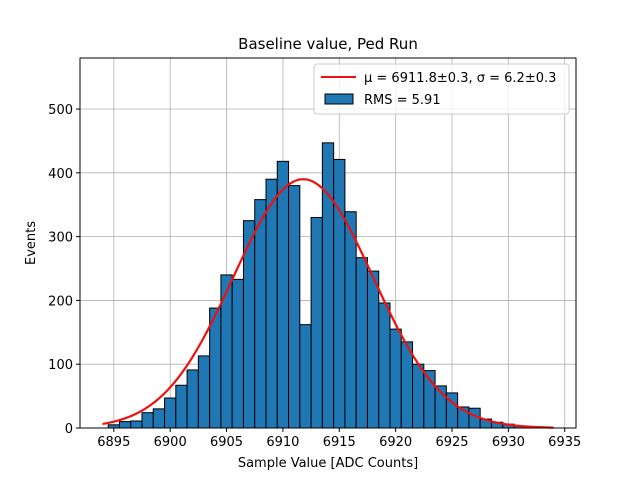 Image resolution: width=640 pixels, height=480 pixels. What do you see at coordinates (170, 442) in the screenshot?
I see `x-tick-label: 6900` at bounding box center [170, 442].